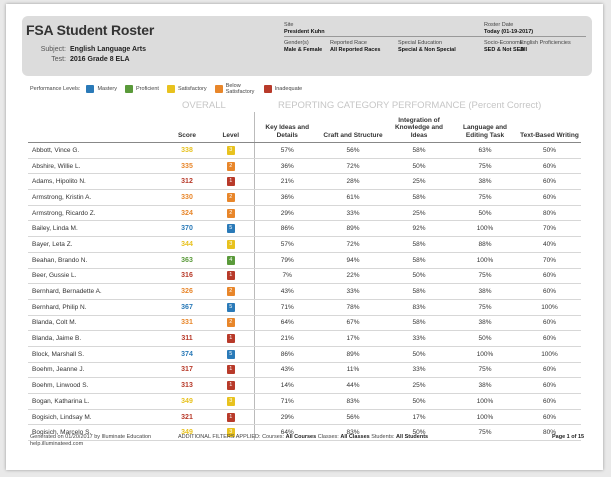  Describe the element at coordinates (549, 244) in the screenshot. I see `text-based-writing-percent: 40%` at that location.